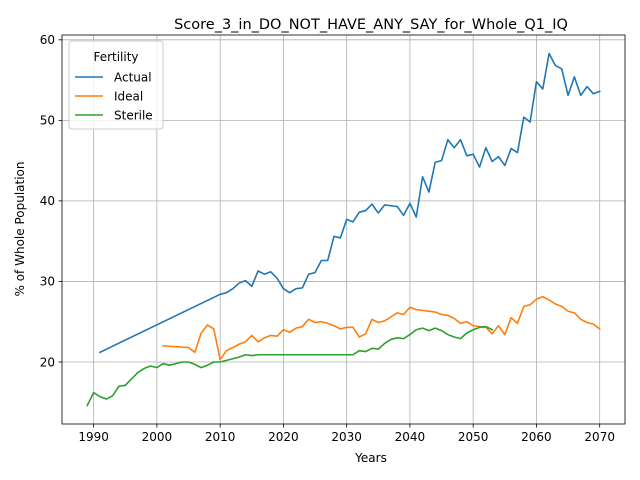 Image resolution: width=640 pixels, height=480 pixels. What do you see at coordinates (599, 437) in the screenshot?
I see `x-tick-label: 2070` at bounding box center [599, 437].